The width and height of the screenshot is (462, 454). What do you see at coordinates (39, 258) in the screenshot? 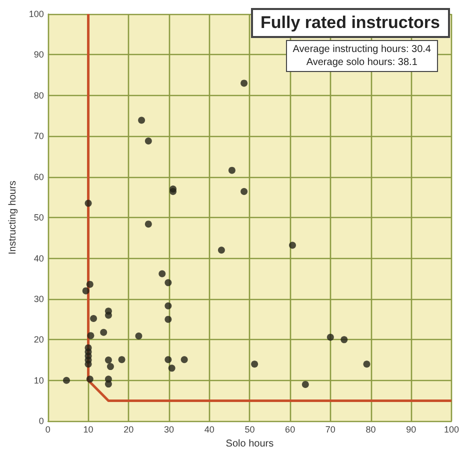
I see `y-tick-label: 40` at bounding box center [39, 258].